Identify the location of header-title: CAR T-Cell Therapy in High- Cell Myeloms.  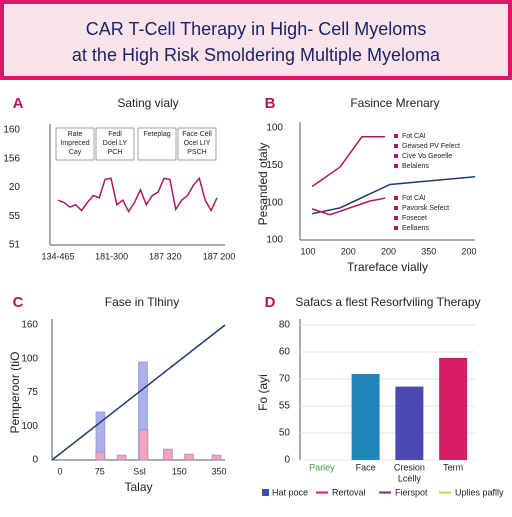
(256, 29).